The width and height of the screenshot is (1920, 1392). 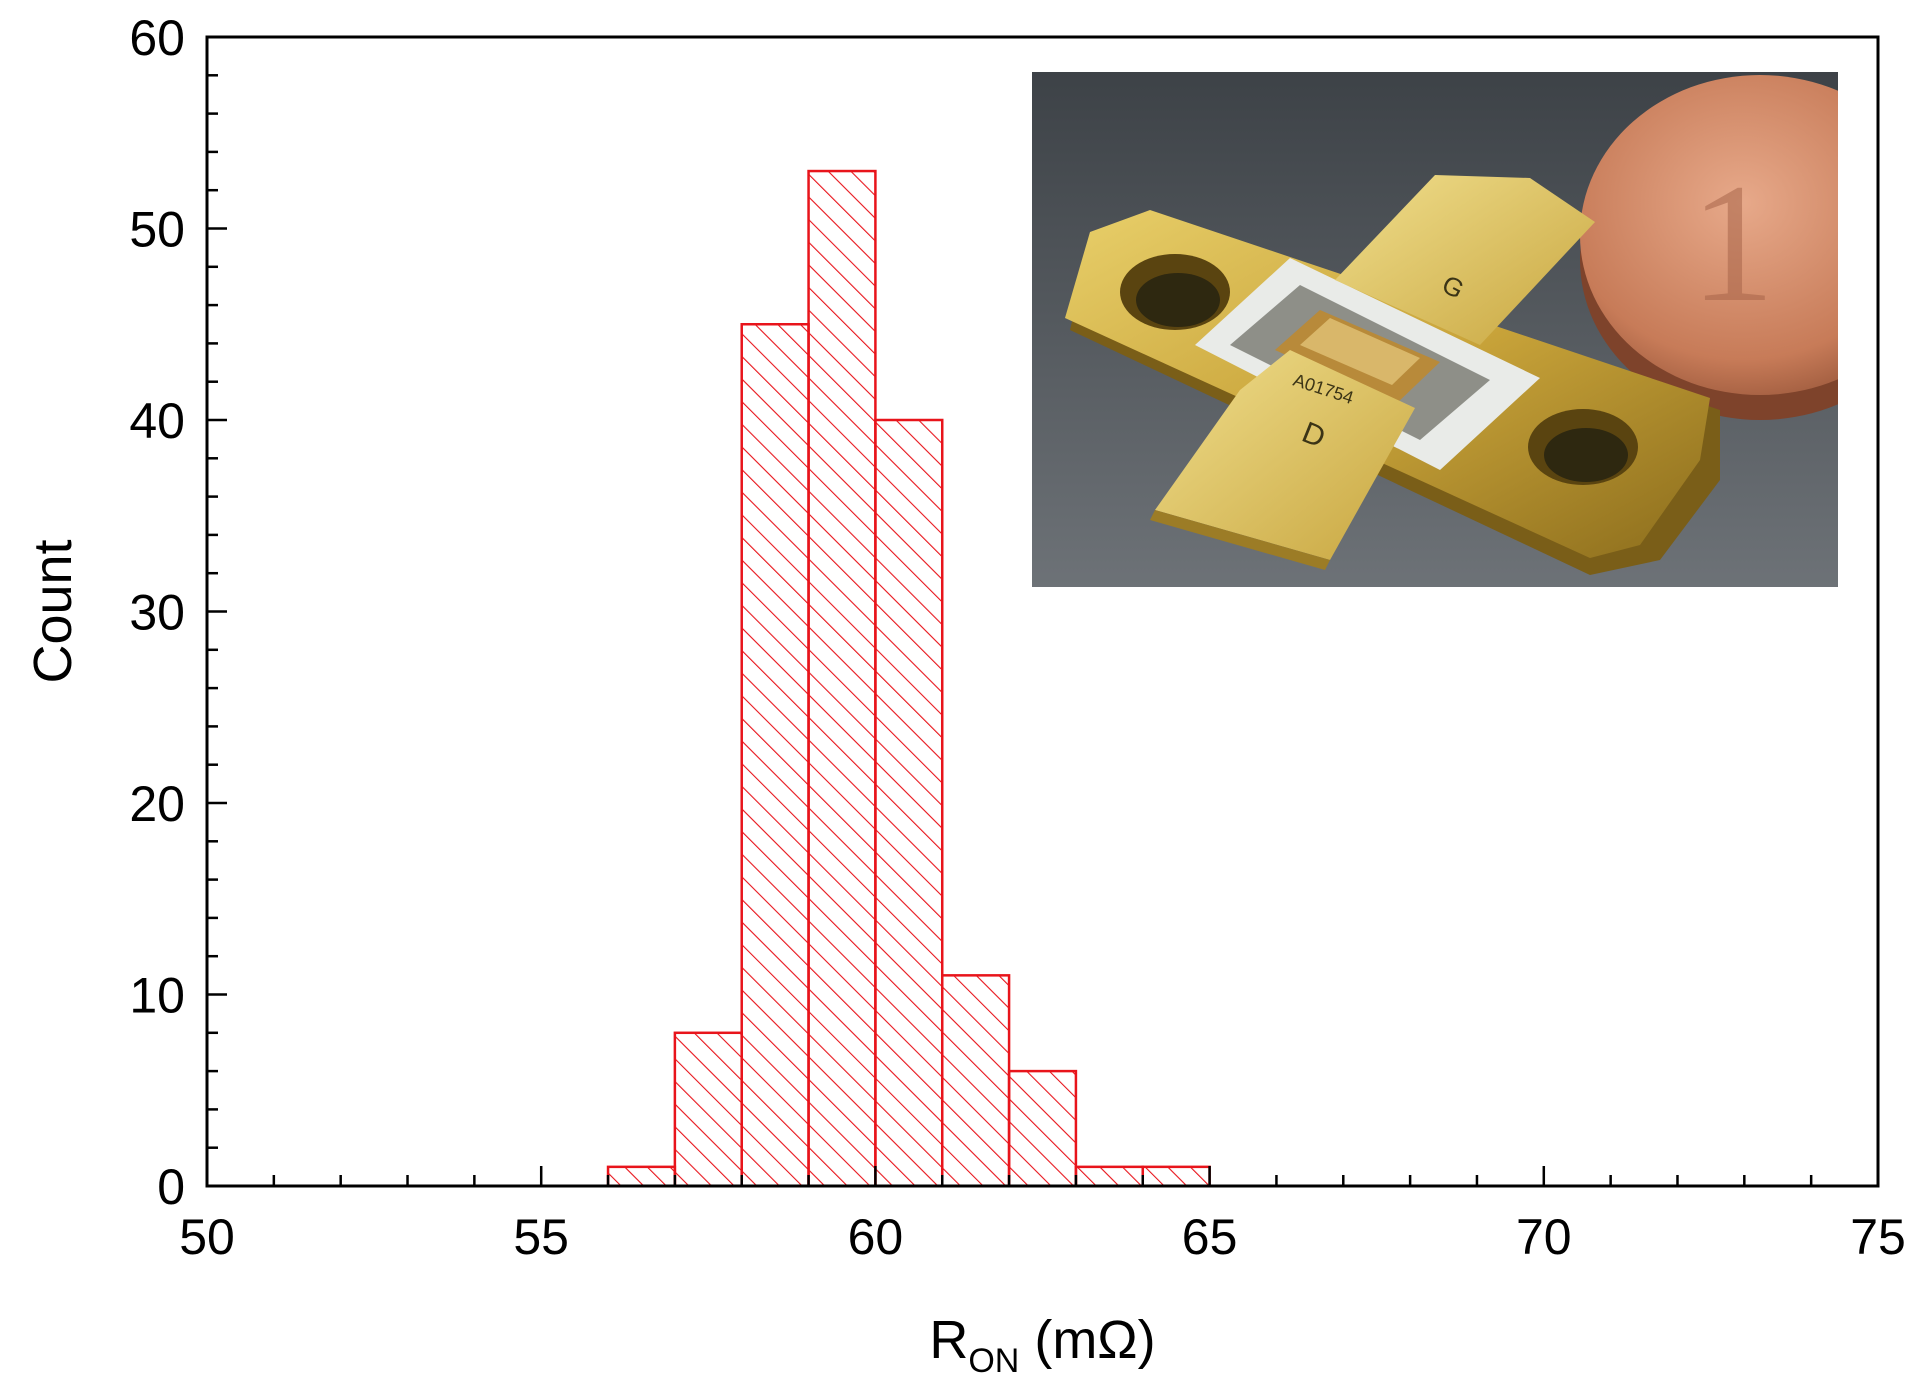 What do you see at coordinates (541, 1237) in the screenshot?
I see `x-tick-label: 55` at bounding box center [541, 1237].